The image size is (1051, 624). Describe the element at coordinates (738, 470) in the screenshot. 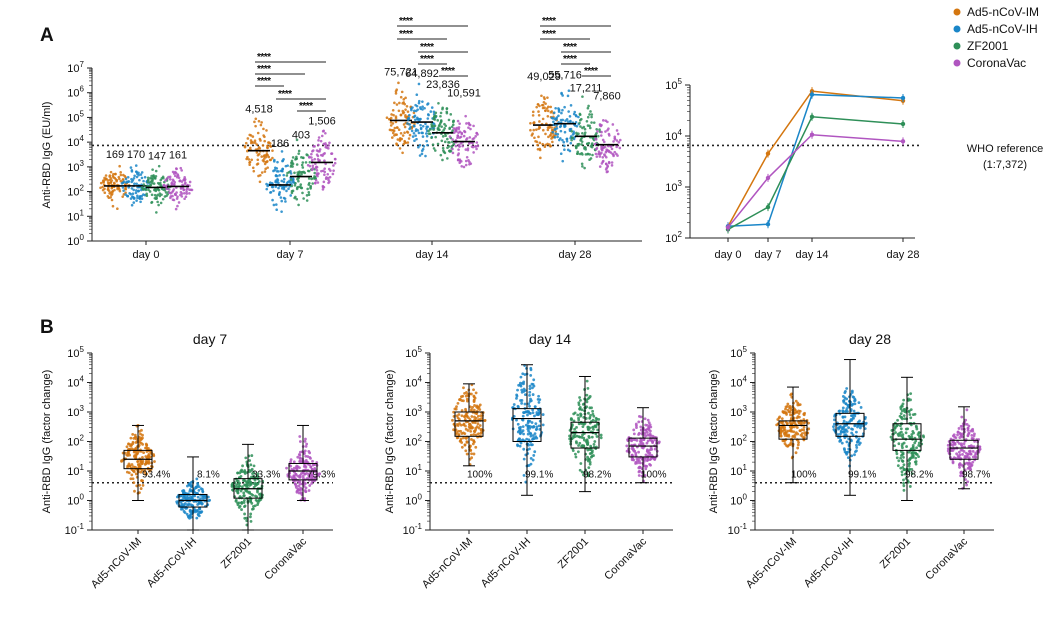

I see `y-tick-label: 10¹` at that location.